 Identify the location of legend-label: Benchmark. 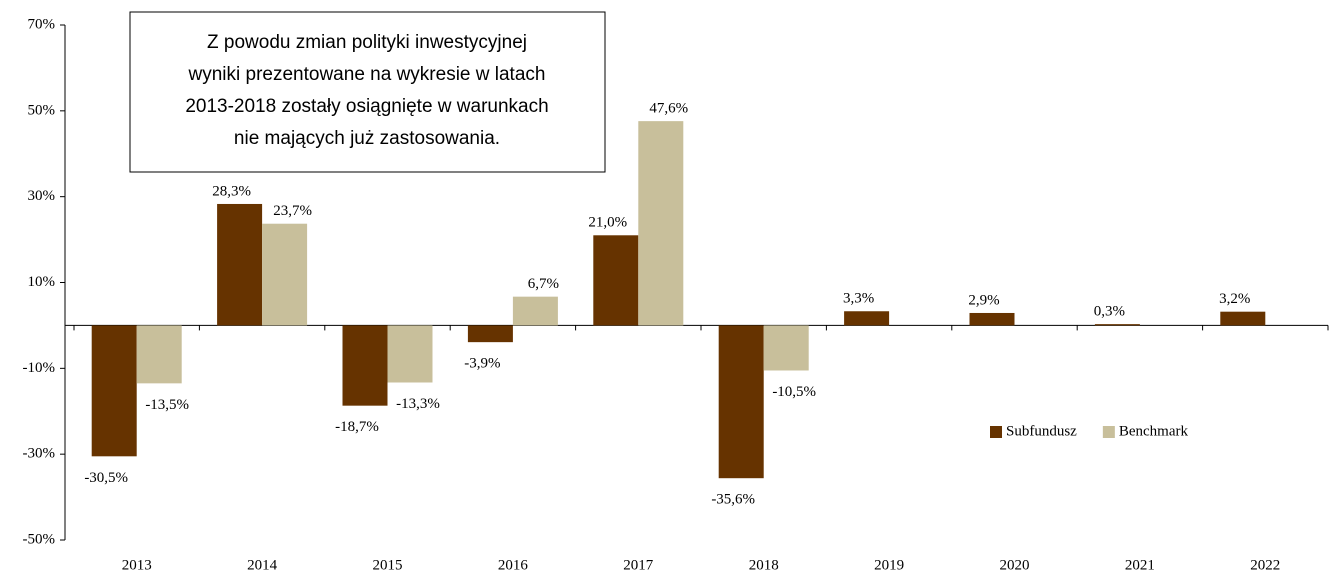
(1154, 431).